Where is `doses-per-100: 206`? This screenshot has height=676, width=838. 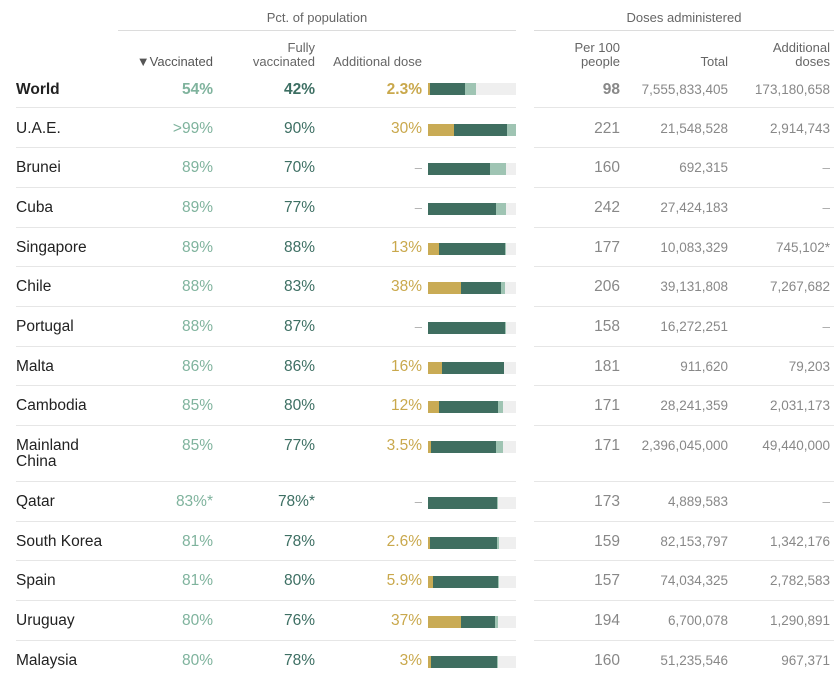
doses-per-100: 206 is located at coordinates (607, 286).